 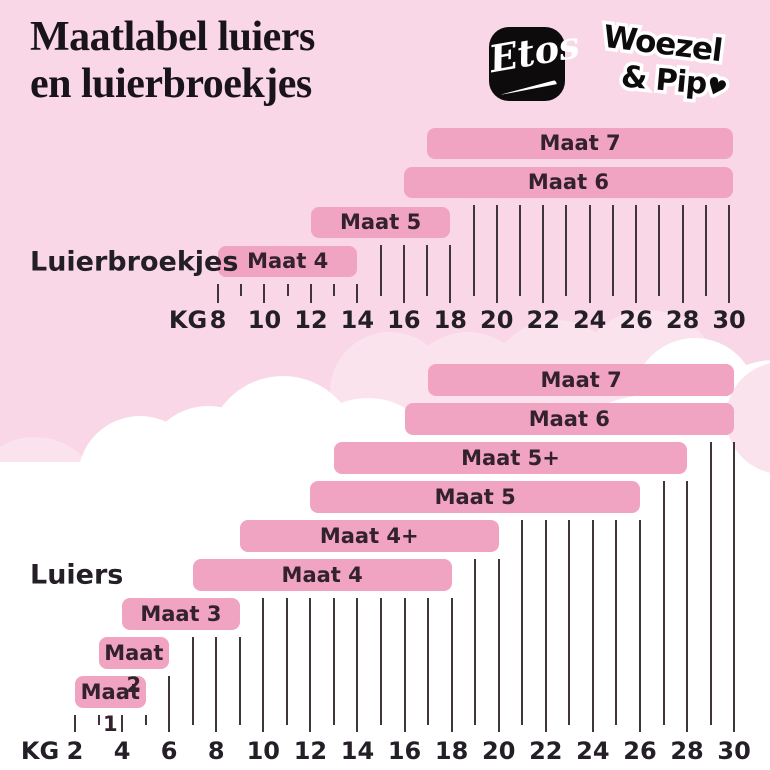 What do you see at coordinates (663, 43) in the screenshot?
I see `woezel-logo-line1: Woezel` at bounding box center [663, 43].